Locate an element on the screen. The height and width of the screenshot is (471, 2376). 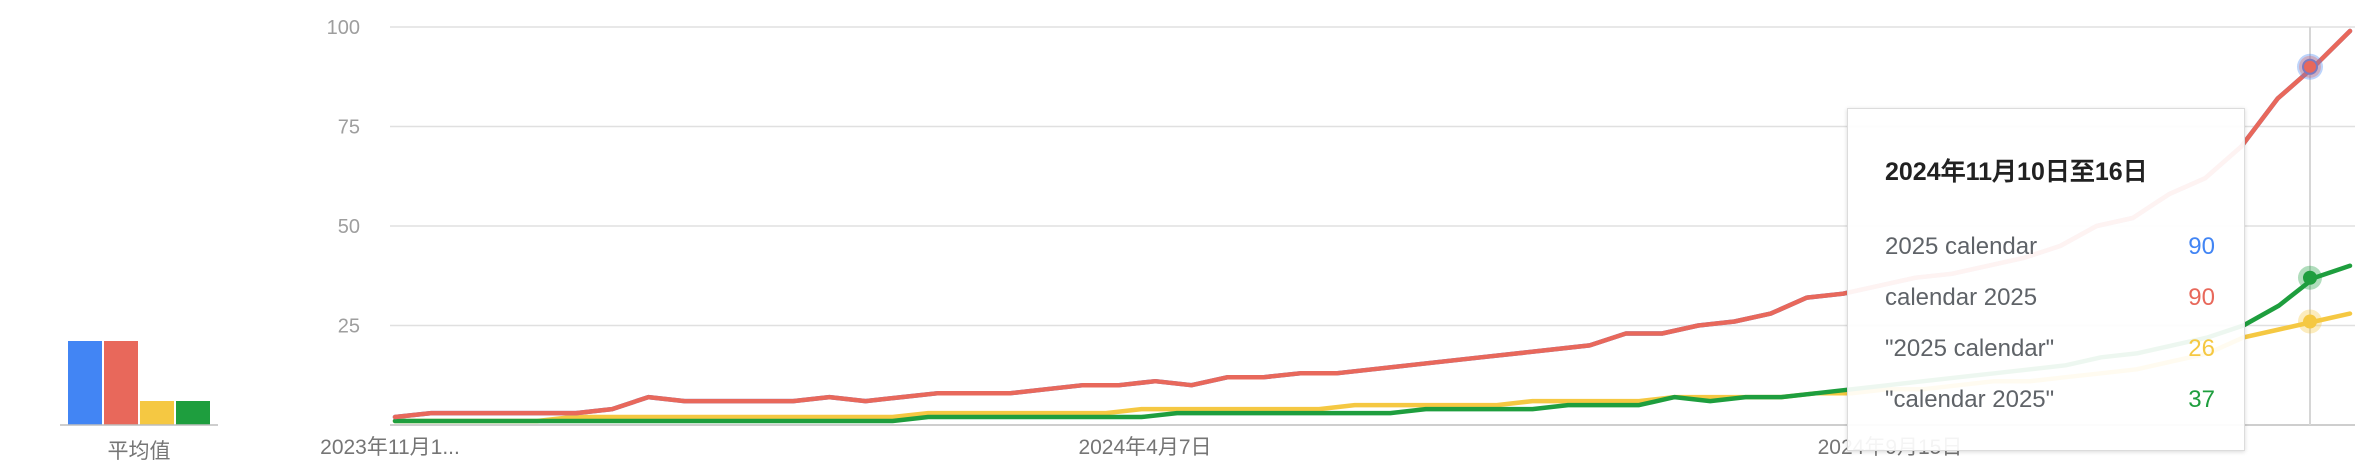
y-tick-label: 75 is located at coordinates (349, 128).